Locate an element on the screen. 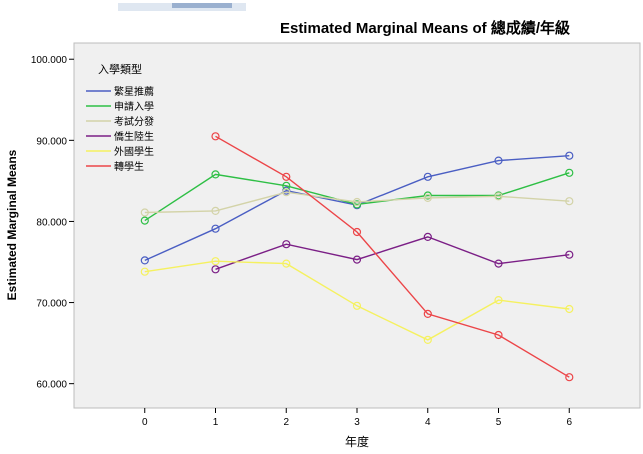 The image size is (643, 454). y-tick-label: 90.000 is located at coordinates (51, 141).